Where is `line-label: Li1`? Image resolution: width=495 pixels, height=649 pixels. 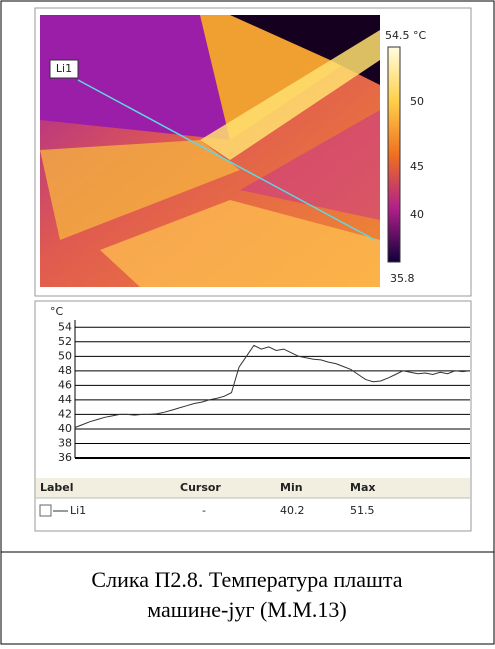 line-label: Li1 is located at coordinates (64, 68).